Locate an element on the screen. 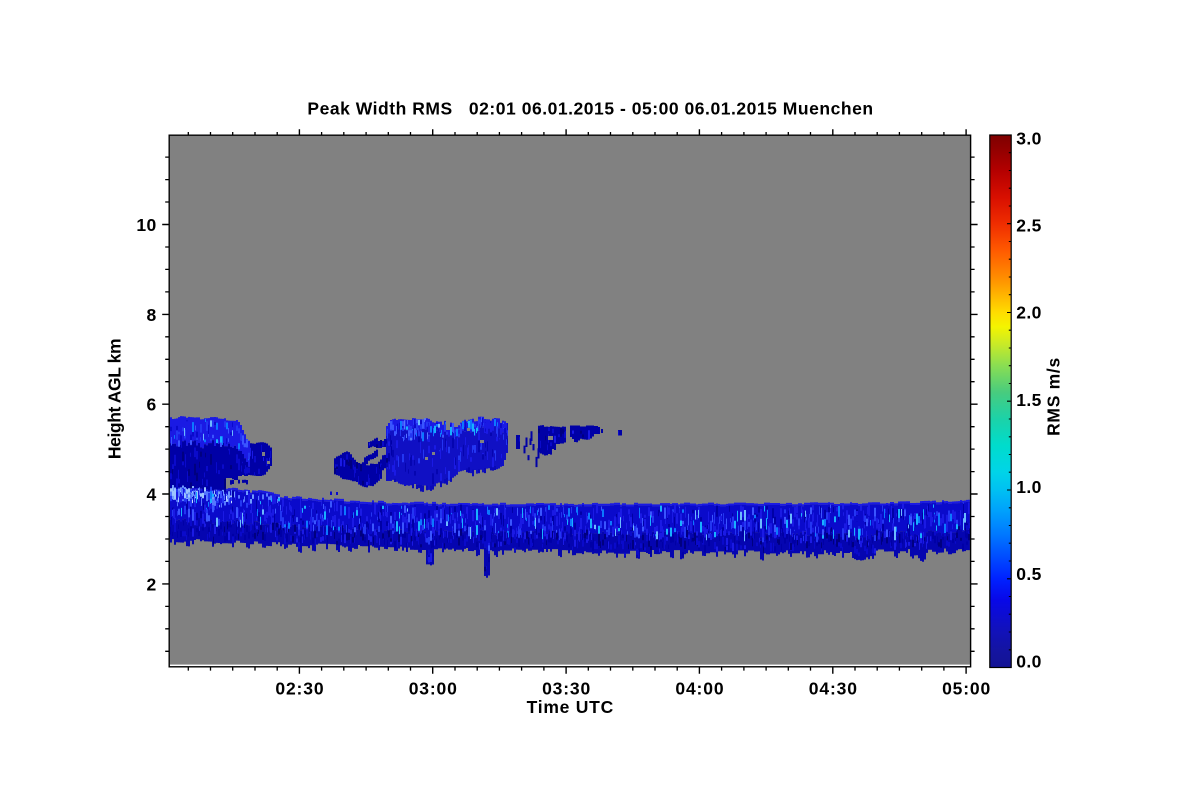 This screenshot has height=800, width=1200. svg-text: 3.0 is located at coordinates (1029, 138).